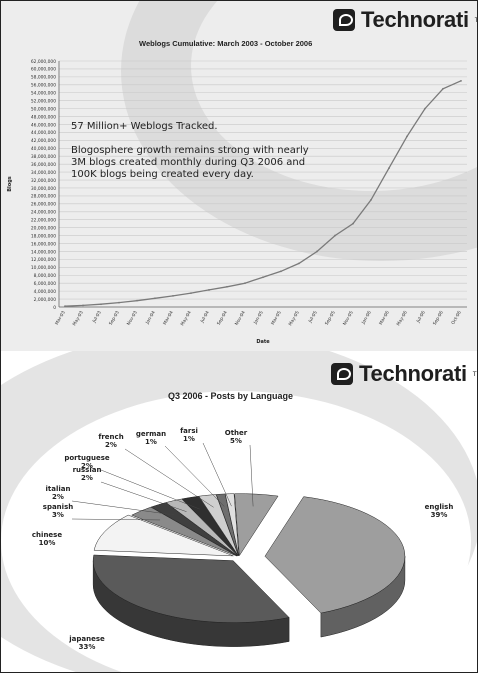 This screenshot has height=673, width=478. What do you see at coordinates (335, 555) in the screenshot?
I see `pie-slice-english` at bounding box center [335, 555].